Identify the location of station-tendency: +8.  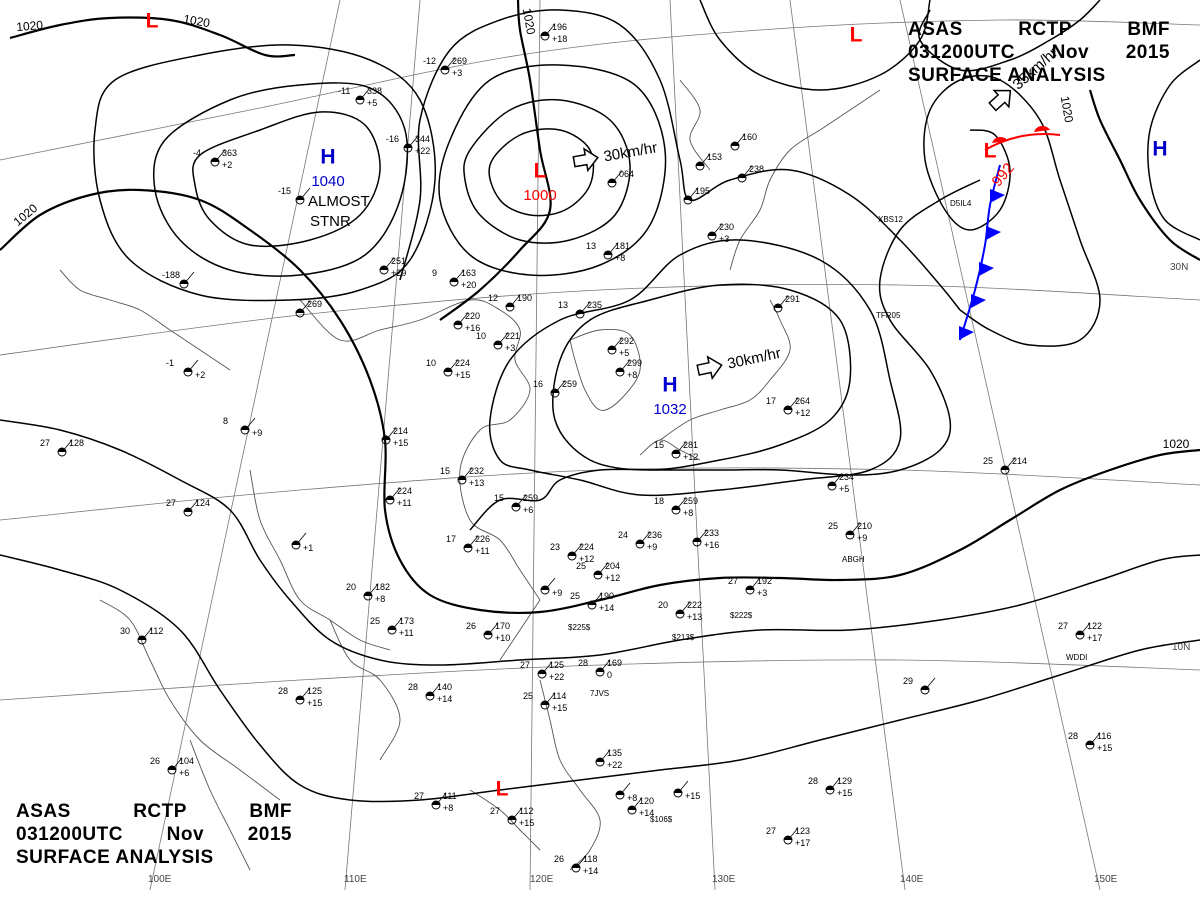
(380, 599).